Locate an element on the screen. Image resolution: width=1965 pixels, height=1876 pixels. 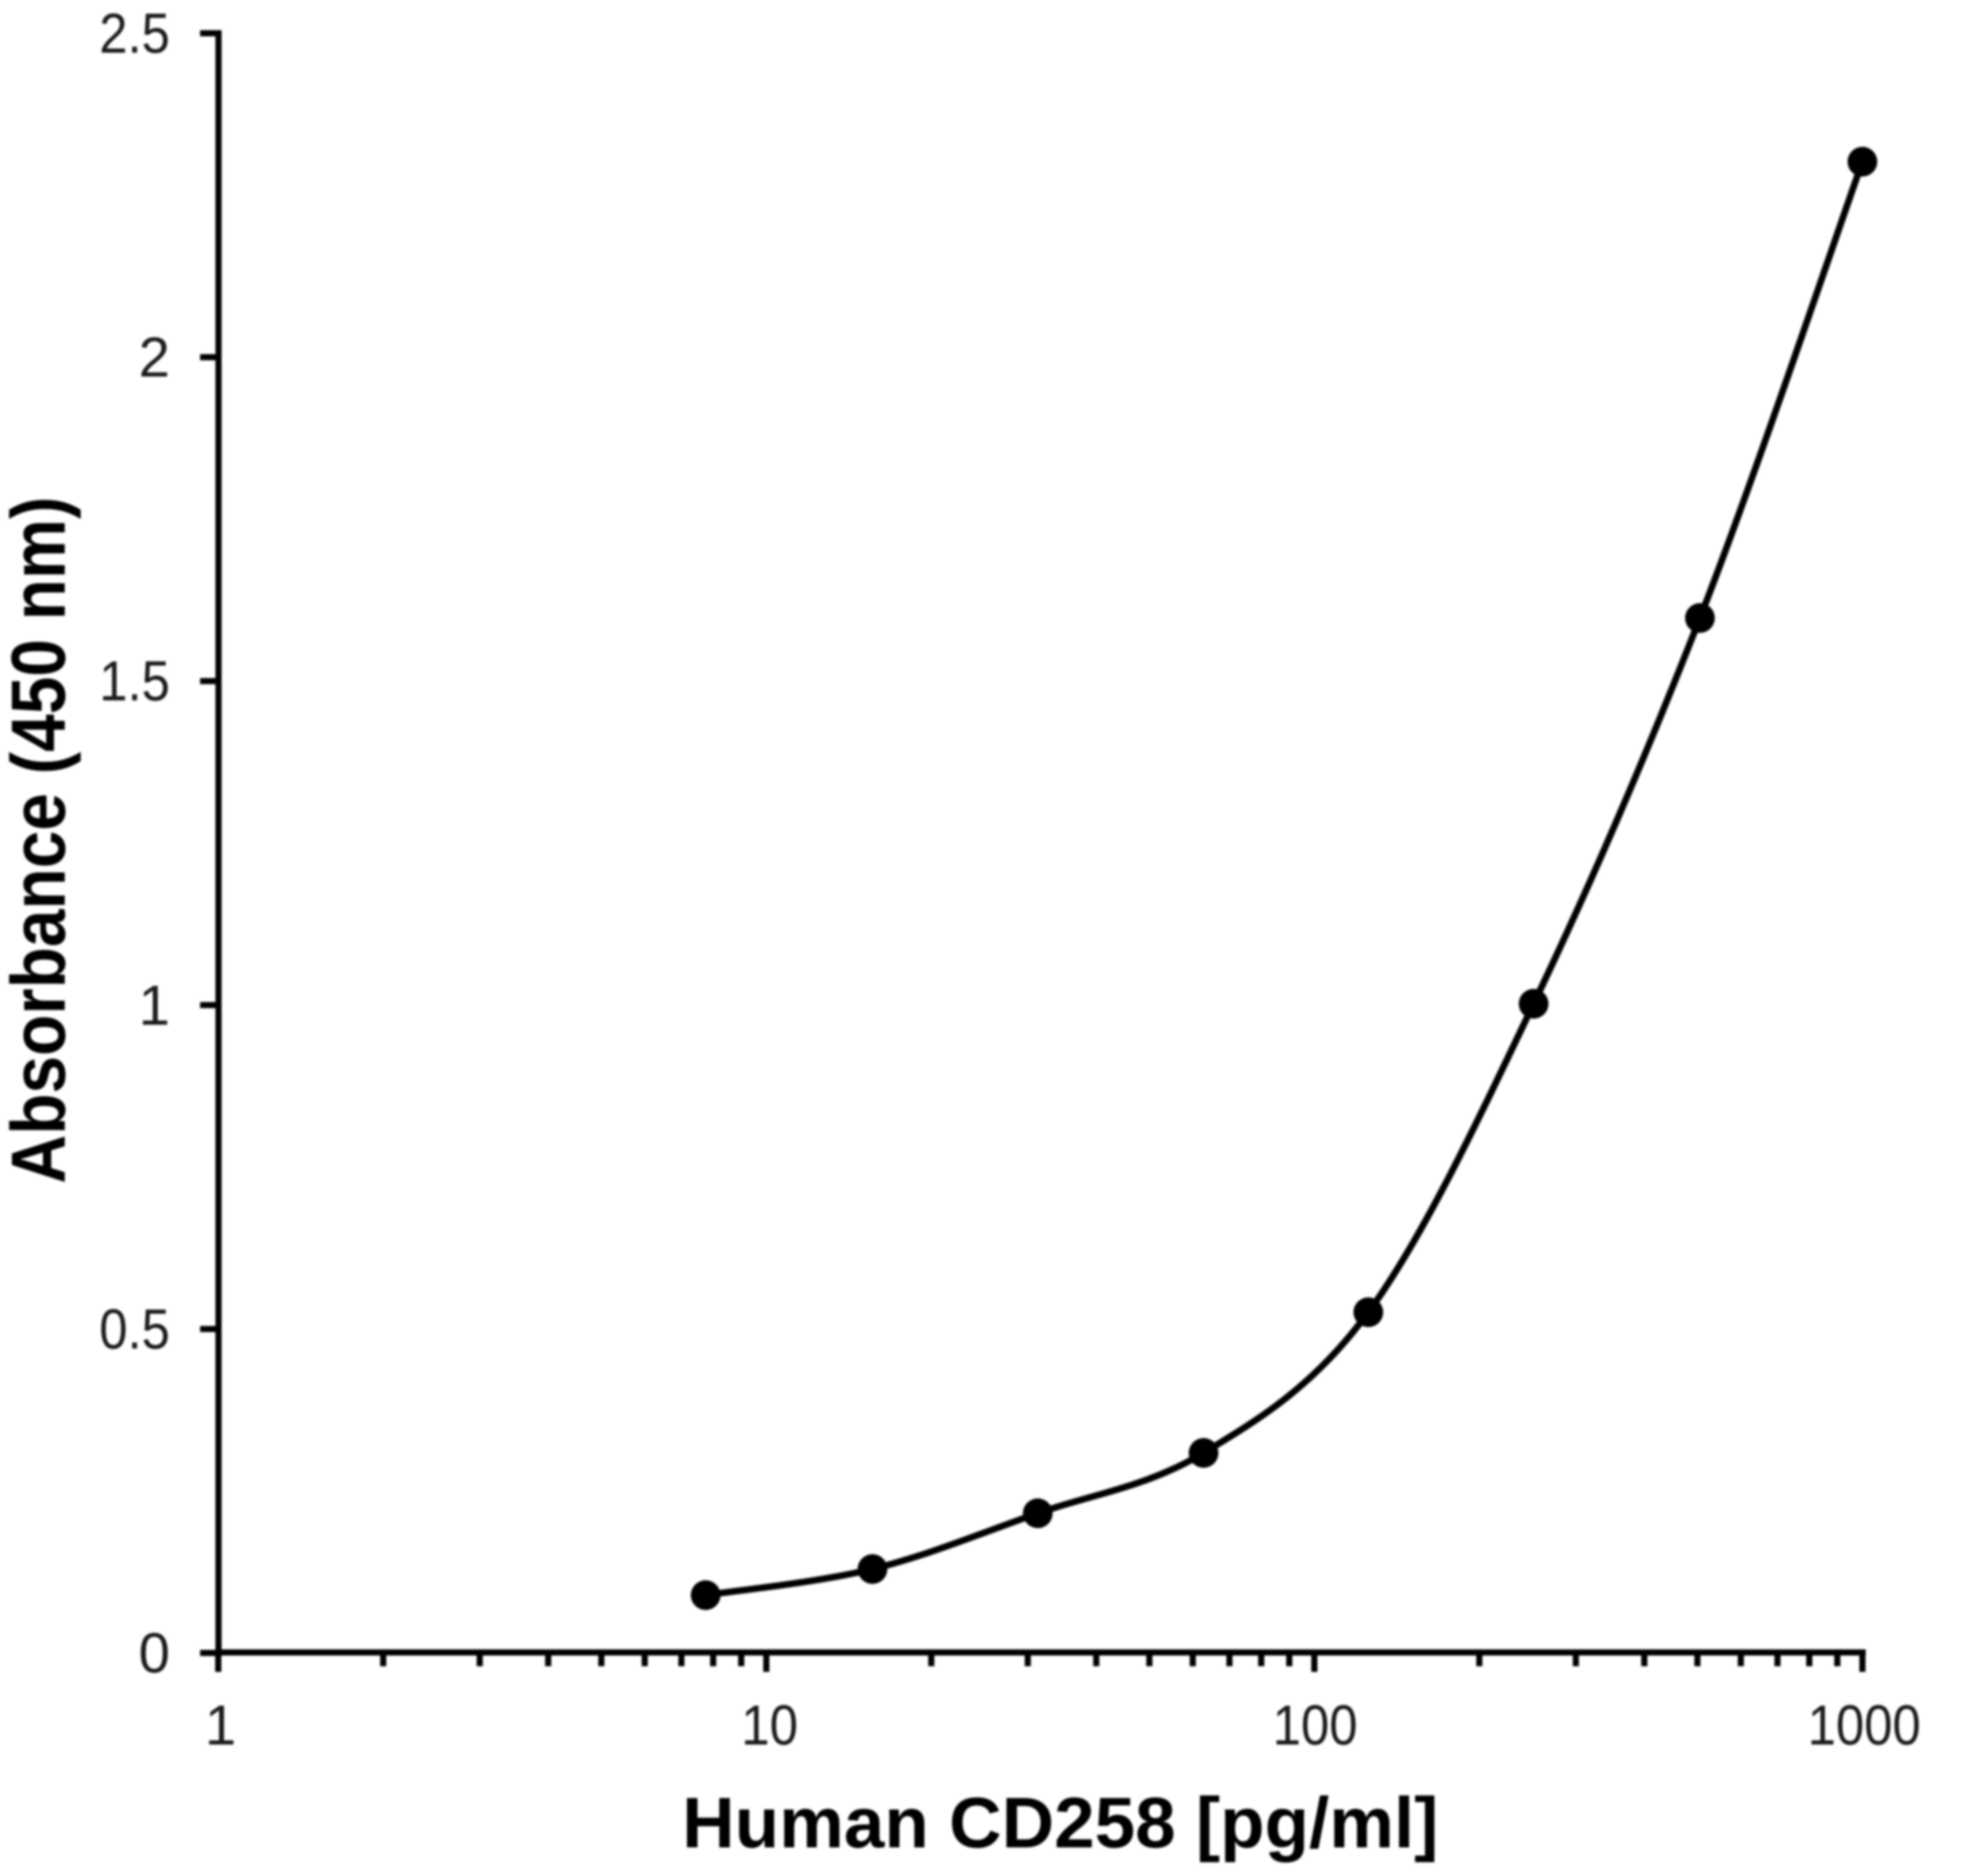
svg-text: Human CD258 [pg/ml] is located at coordinates (1060, 1822).